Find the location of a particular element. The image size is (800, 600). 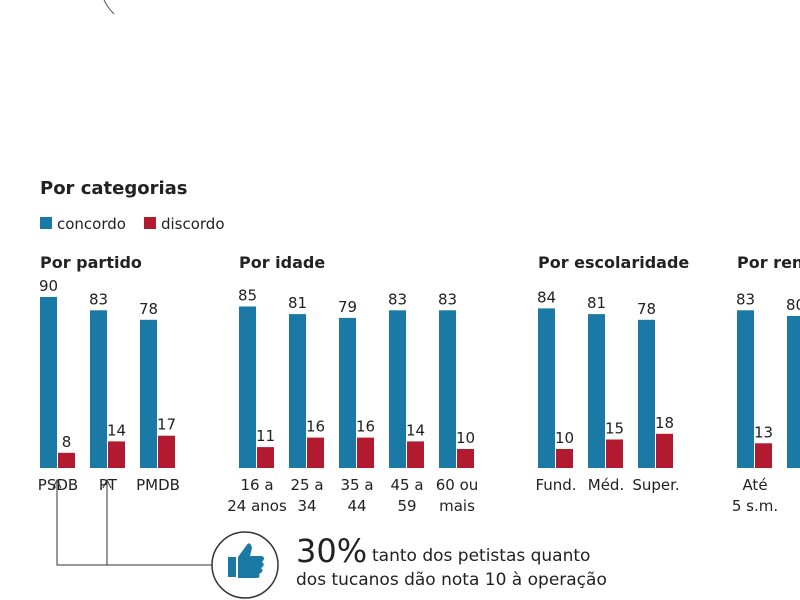

title: Por categorias is located at coordinates (114, 188).